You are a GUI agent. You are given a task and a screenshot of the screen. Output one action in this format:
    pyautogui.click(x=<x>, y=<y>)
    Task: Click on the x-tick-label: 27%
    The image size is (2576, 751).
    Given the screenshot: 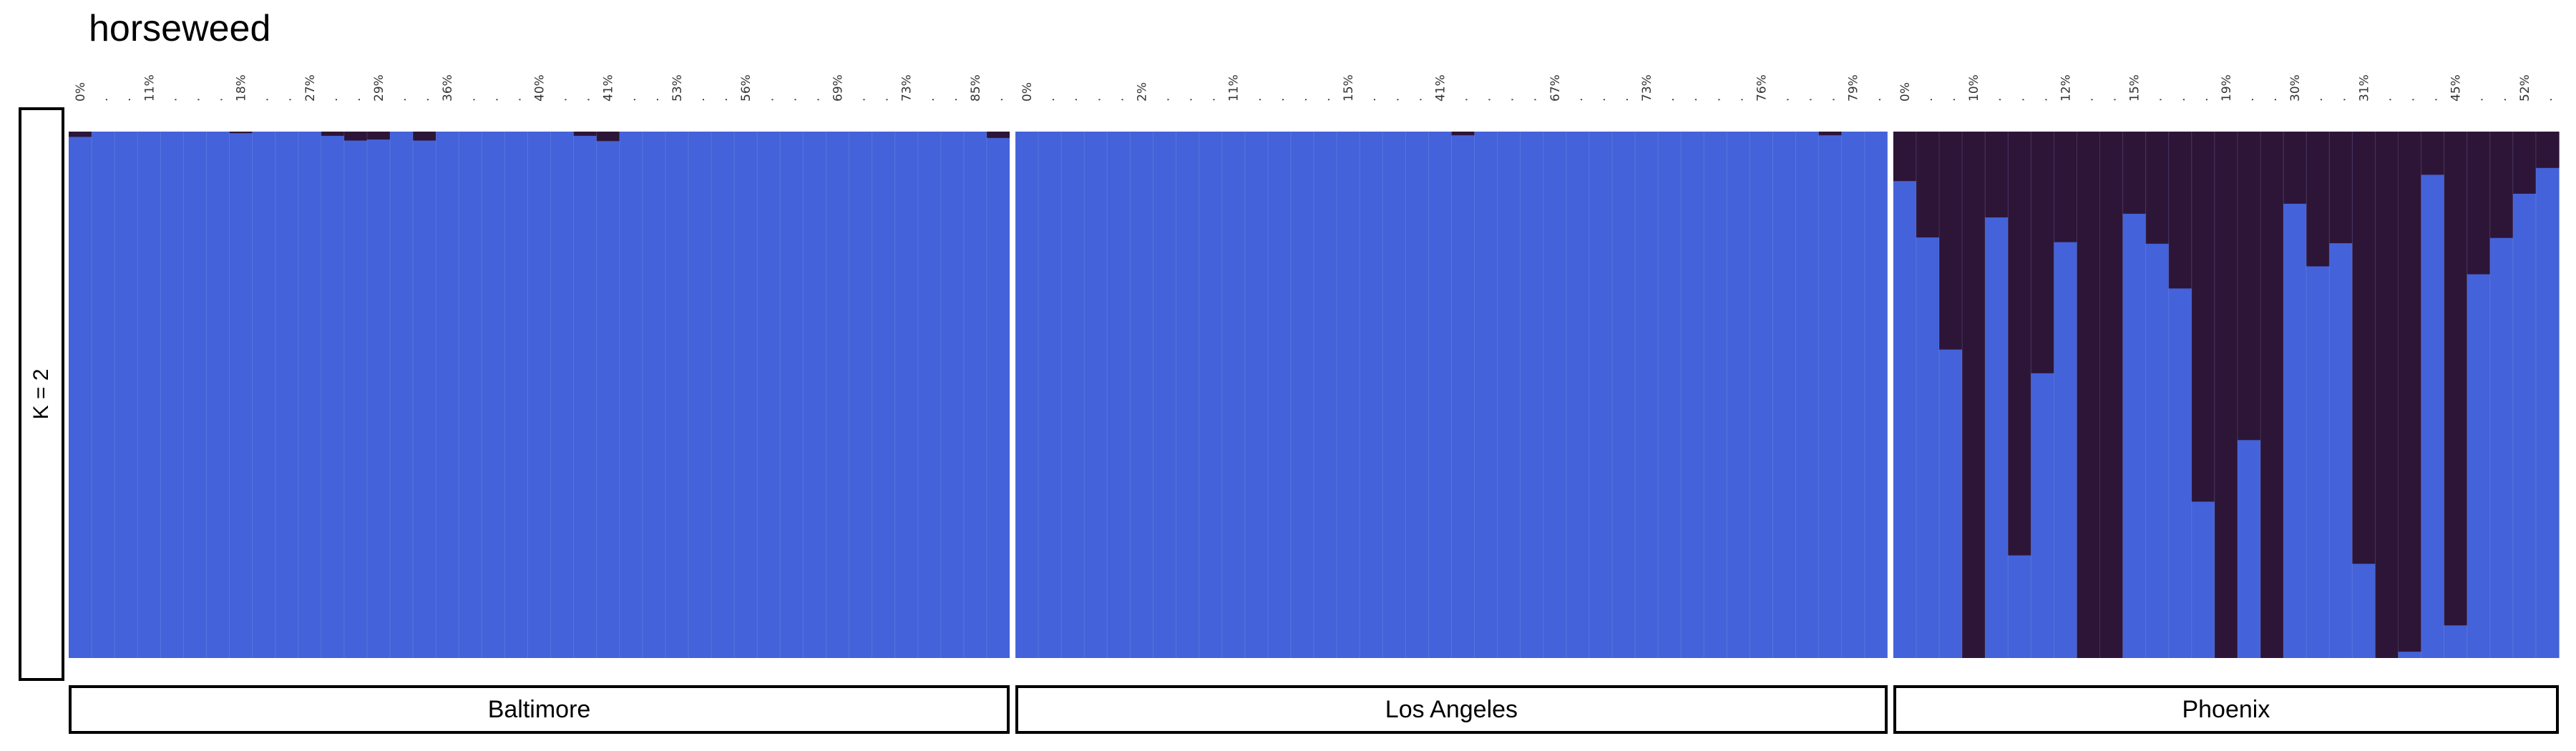 What is the action you would take?
    pyautogui.click(x=310, y=88)
    